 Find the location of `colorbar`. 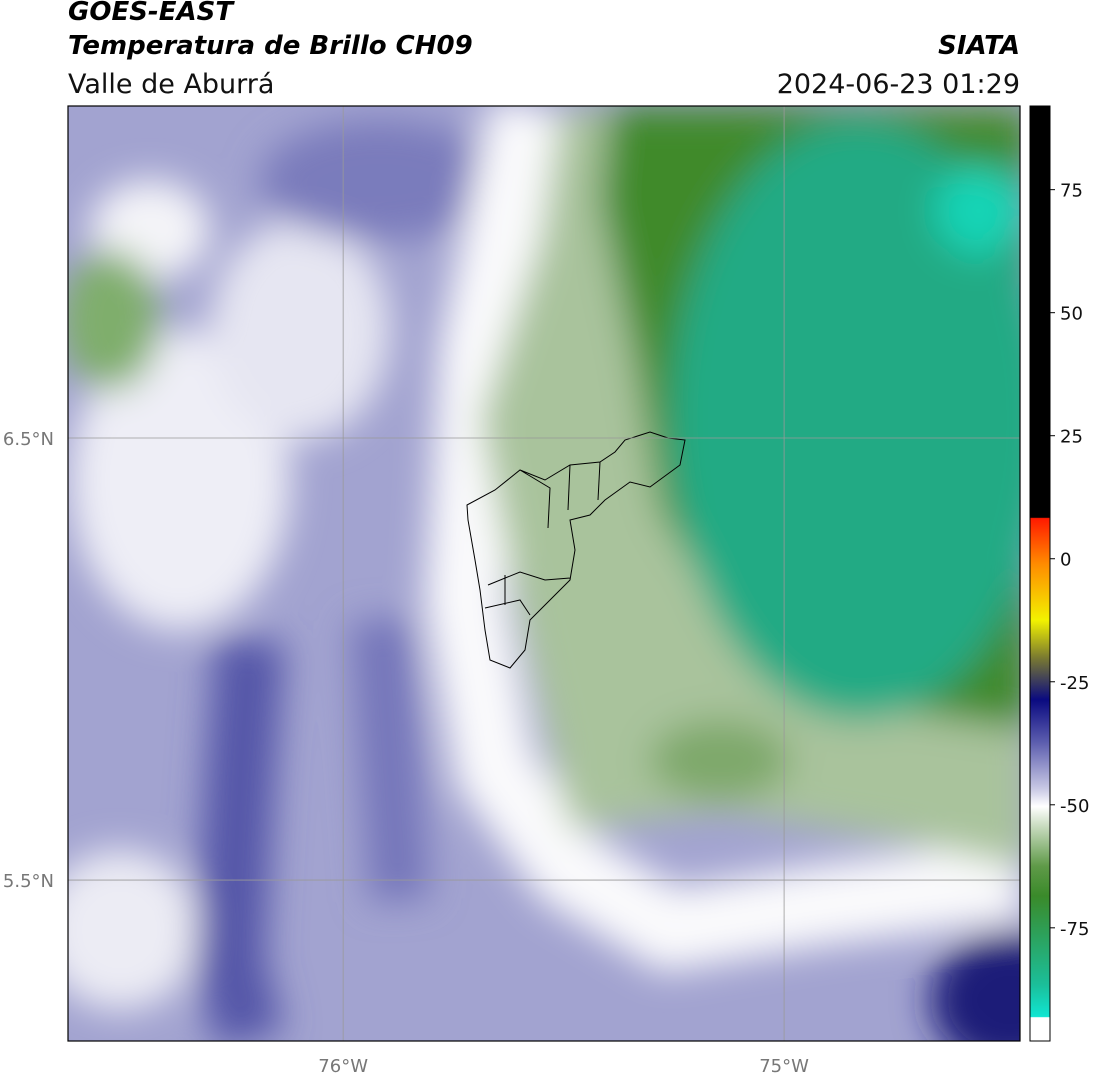

colorbar is located at coordinates (1040, 573).